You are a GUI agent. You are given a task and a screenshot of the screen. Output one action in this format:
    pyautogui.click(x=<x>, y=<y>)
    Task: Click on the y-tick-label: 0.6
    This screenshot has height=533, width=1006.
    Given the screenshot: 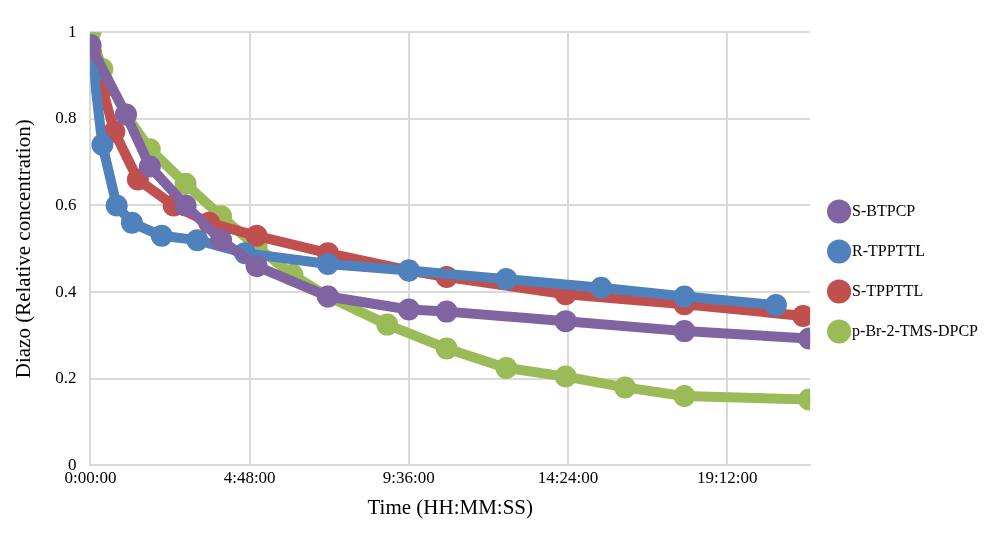 What is the action you would take?
    pyautogui.click(x=66, y=204)
    